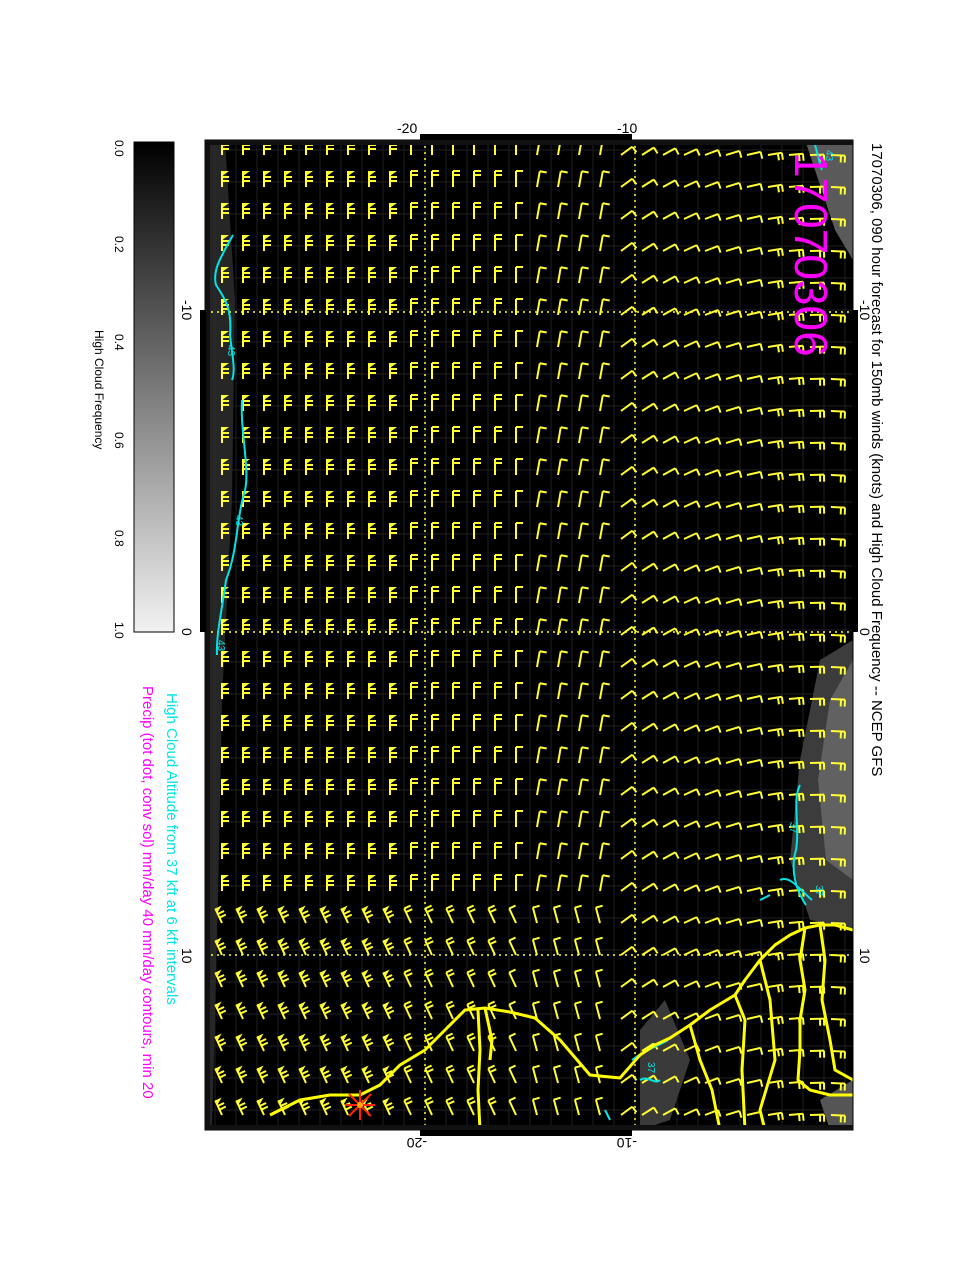  Describe the element at coordinates (650, 1068) in the screenshot. I see `contour-label: 37` at that location.